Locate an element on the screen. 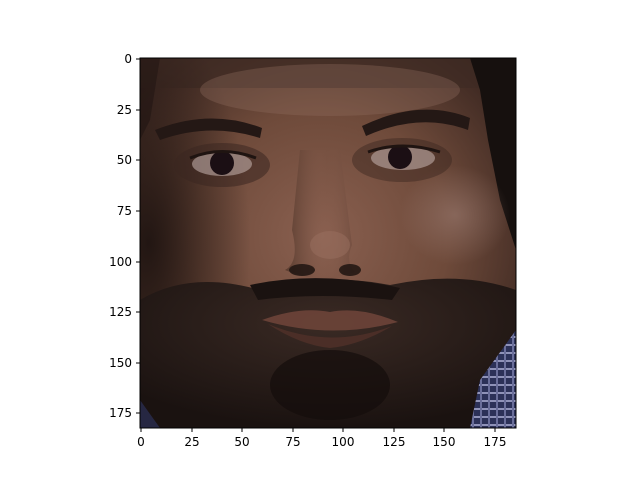 This screenshot has height=480, width=640. x-tick-label: 25 is located at coordinates (191, 442).